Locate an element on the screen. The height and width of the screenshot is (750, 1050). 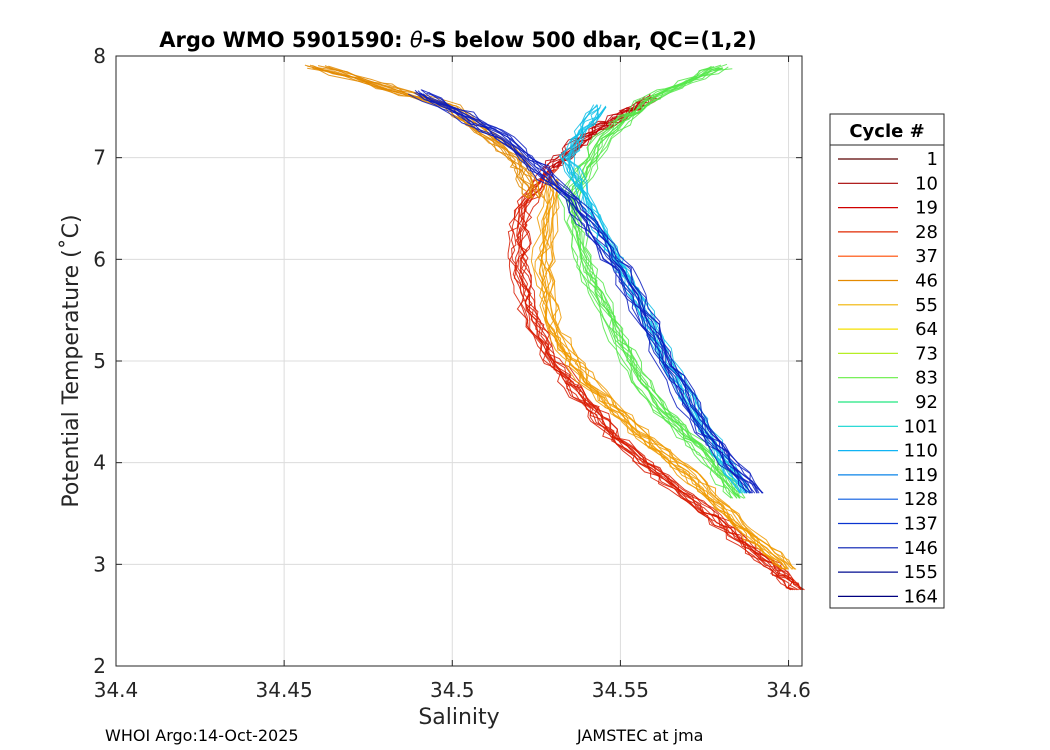
legend-label: 110 is located at coordinates (921, 451).